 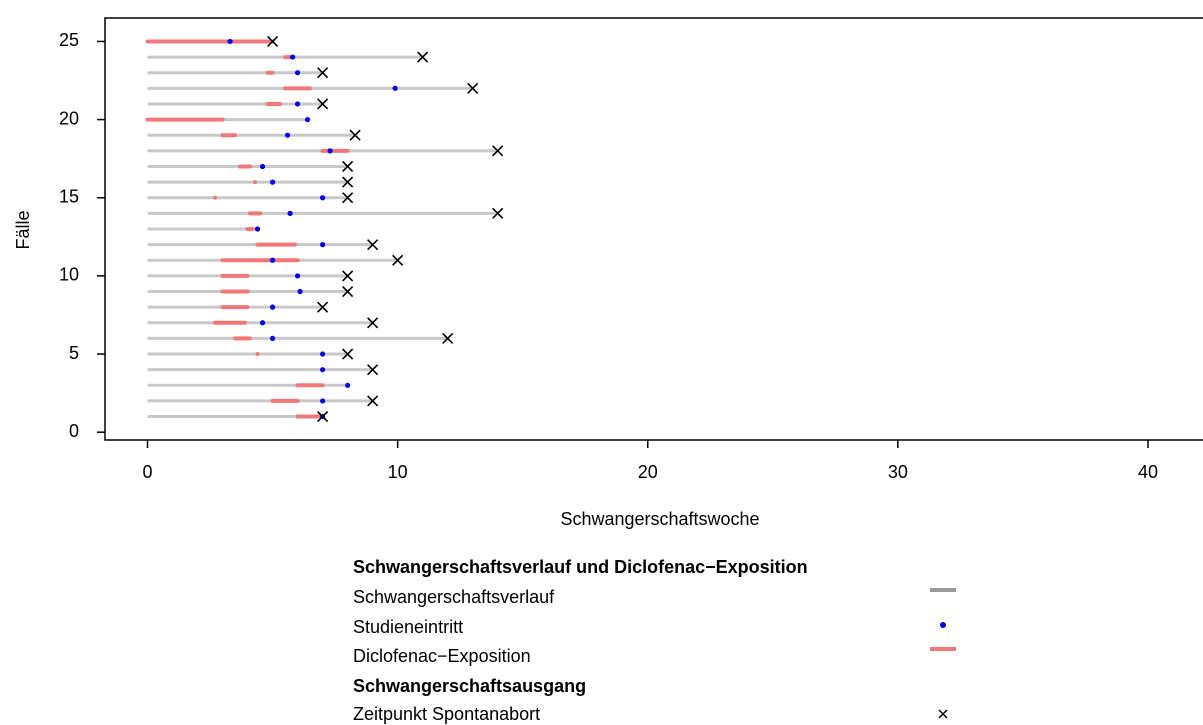 I want to click on x-tick-label: 30, so click(x=898, y=472).